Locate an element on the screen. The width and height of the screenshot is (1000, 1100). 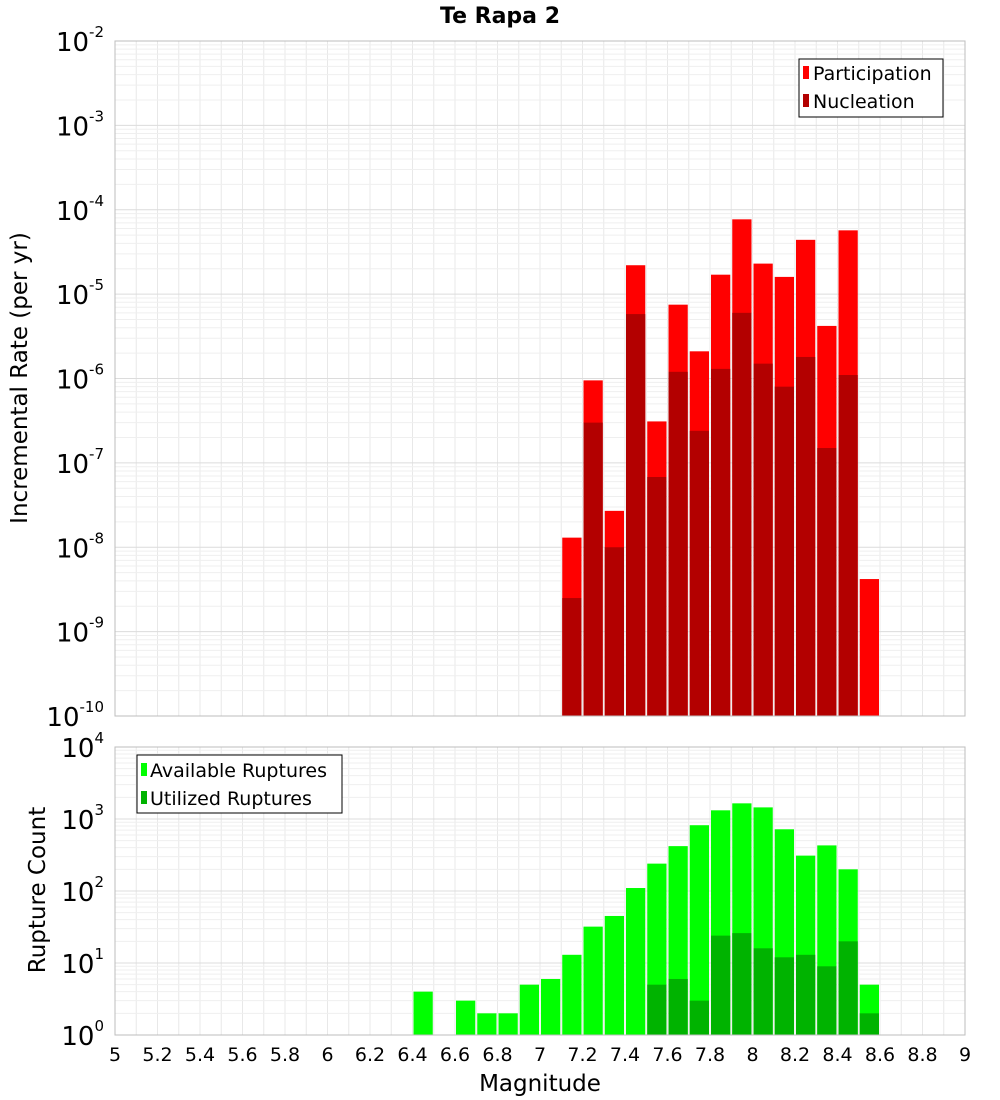
x-tick-label: 7.2 is located at coordinates (582, 1055).